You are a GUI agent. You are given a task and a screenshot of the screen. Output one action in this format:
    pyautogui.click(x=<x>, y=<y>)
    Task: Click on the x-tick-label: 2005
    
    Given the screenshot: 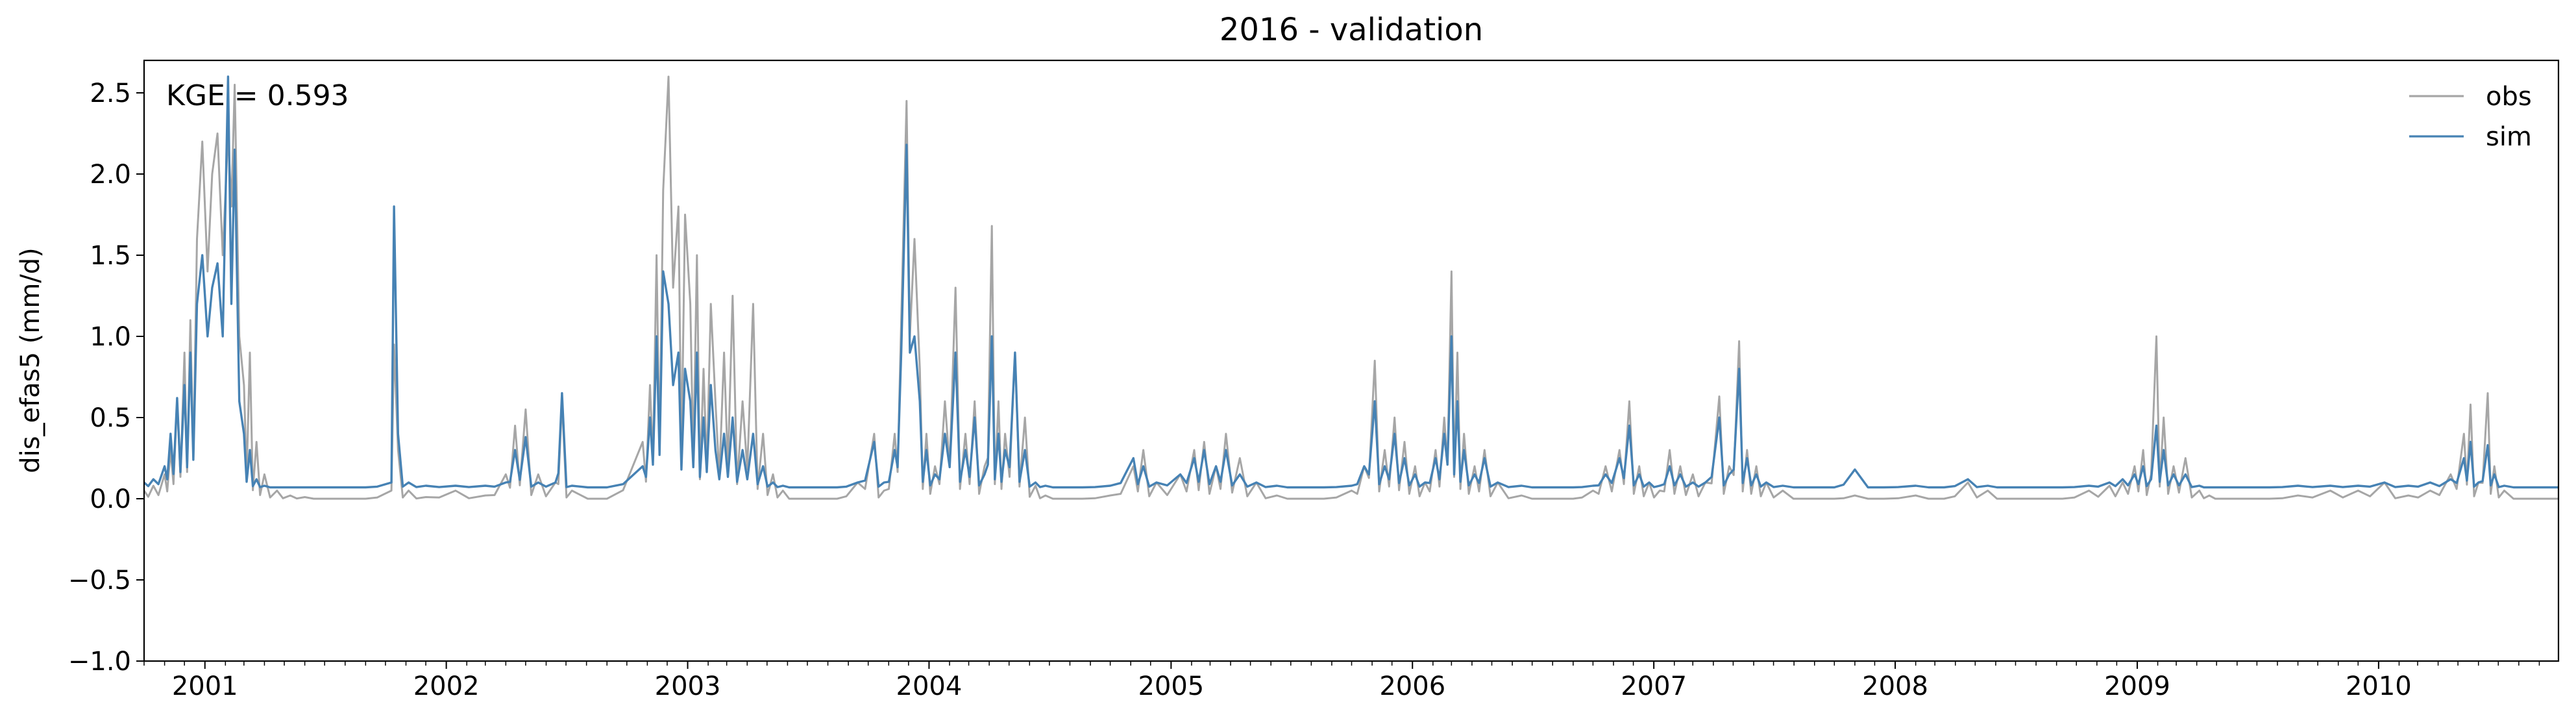 What is the action you would take?
    pyautogui.click(x=1171, y=686)
    